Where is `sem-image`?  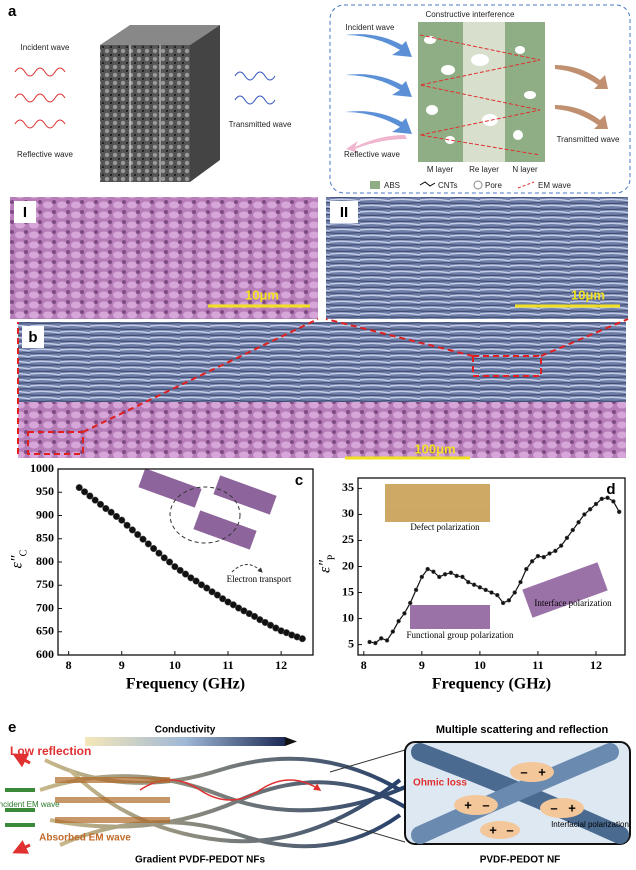 sem-image is located at coordinates (322, 362).